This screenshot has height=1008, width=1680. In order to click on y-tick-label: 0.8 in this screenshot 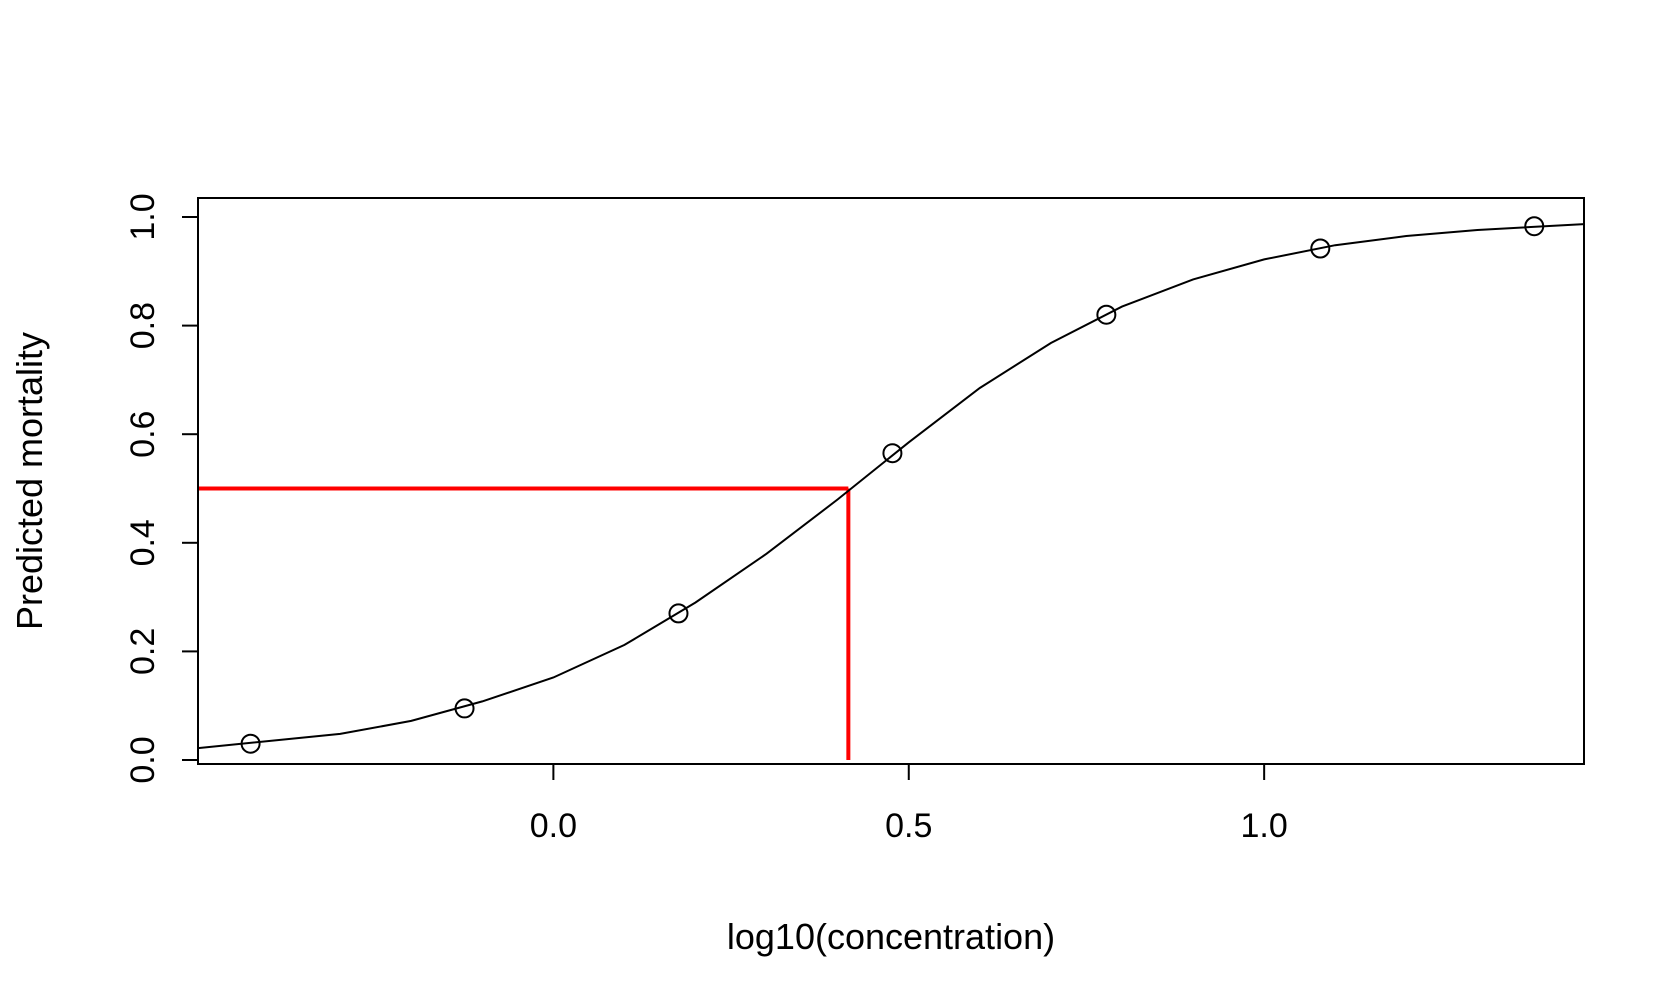, I will do `click(143, 325)`.